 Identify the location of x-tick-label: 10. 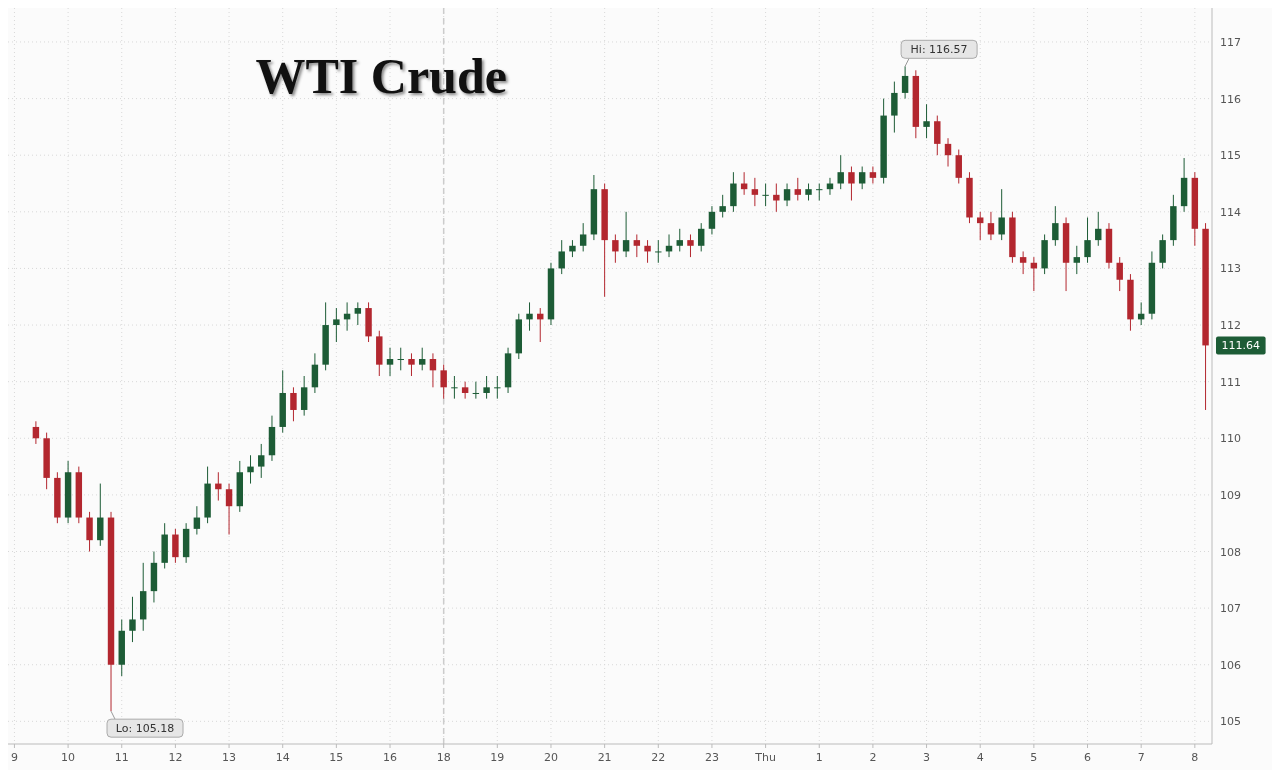
(68, 757).